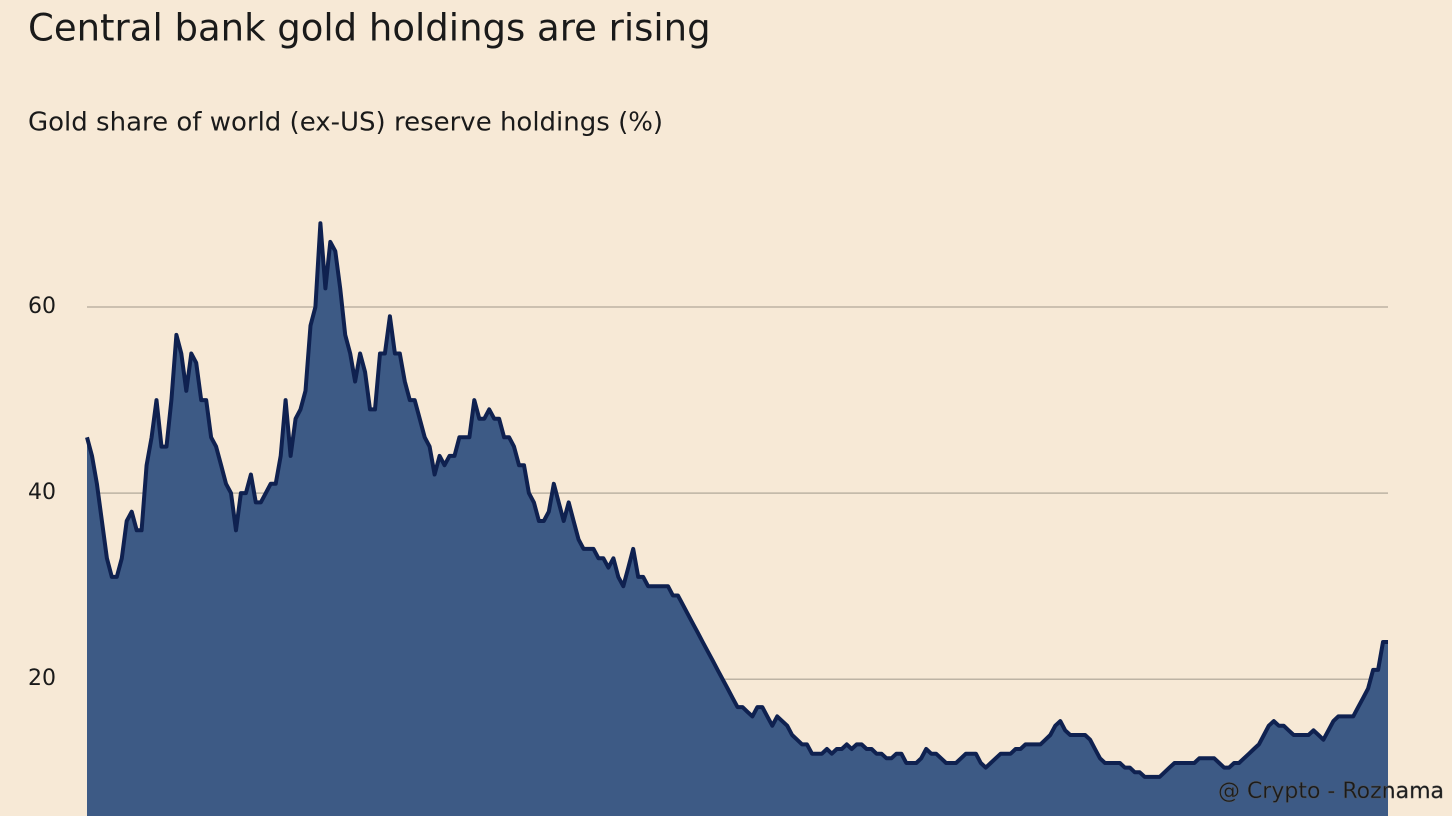 The width and height of the screenshot is (1452, 816). Describe the element at coordinates (369, 28) in the screenshot. I see `chart-title: Central bank gold holdings are rising` at that location.